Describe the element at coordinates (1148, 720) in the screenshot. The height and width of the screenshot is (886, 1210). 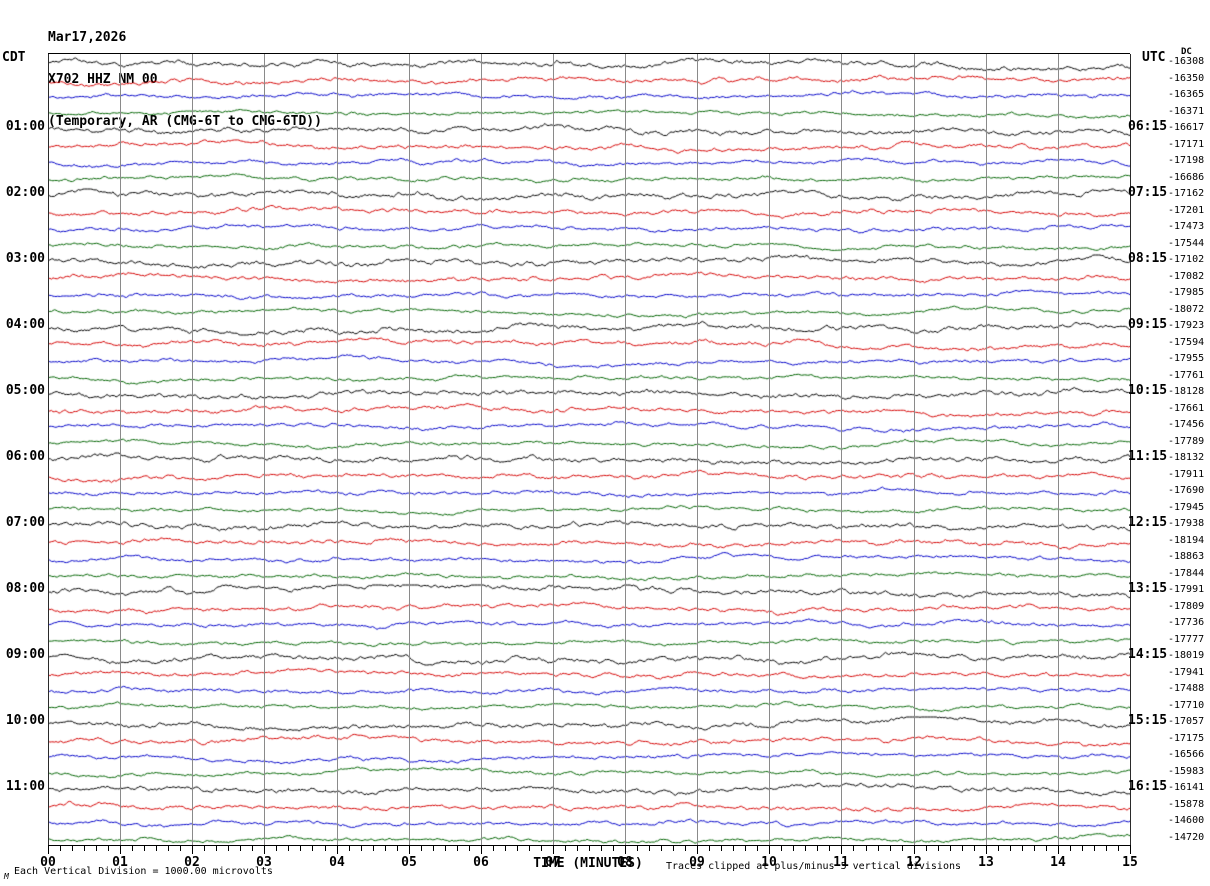
I see `utc-hour-label: 15:15` at that location.